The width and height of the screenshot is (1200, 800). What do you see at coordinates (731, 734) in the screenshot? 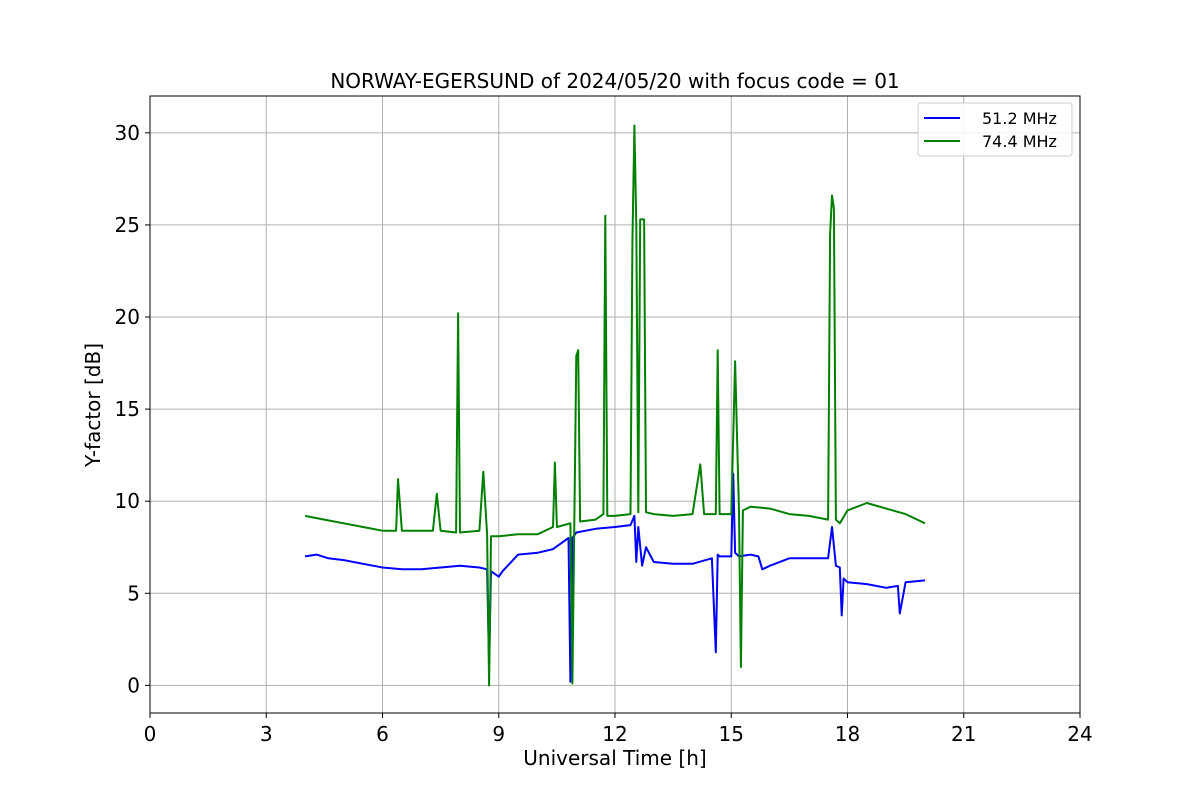
I see `x-tick-label: 15` at bounding box center [731, 734].